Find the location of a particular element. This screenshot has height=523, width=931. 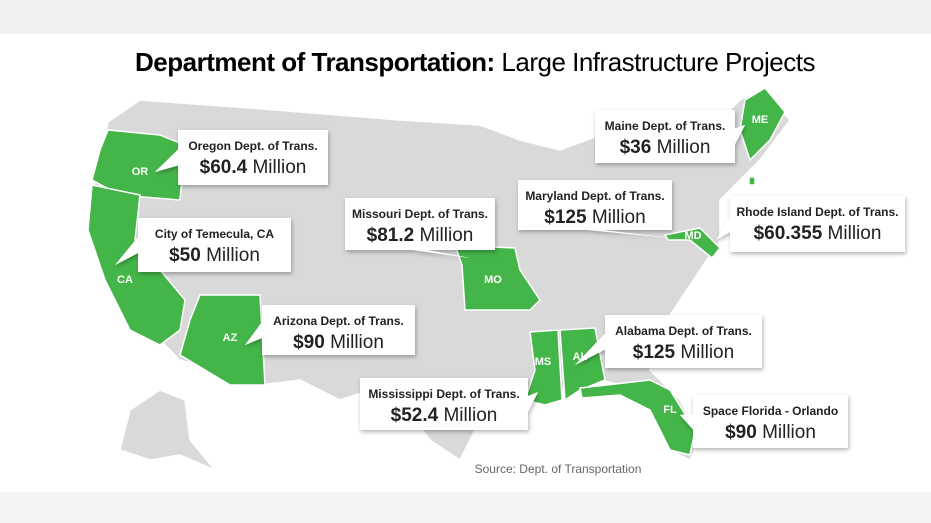

callout: Alabama Dept. of Trans. $125 Million is located at coordinates (668, 341).